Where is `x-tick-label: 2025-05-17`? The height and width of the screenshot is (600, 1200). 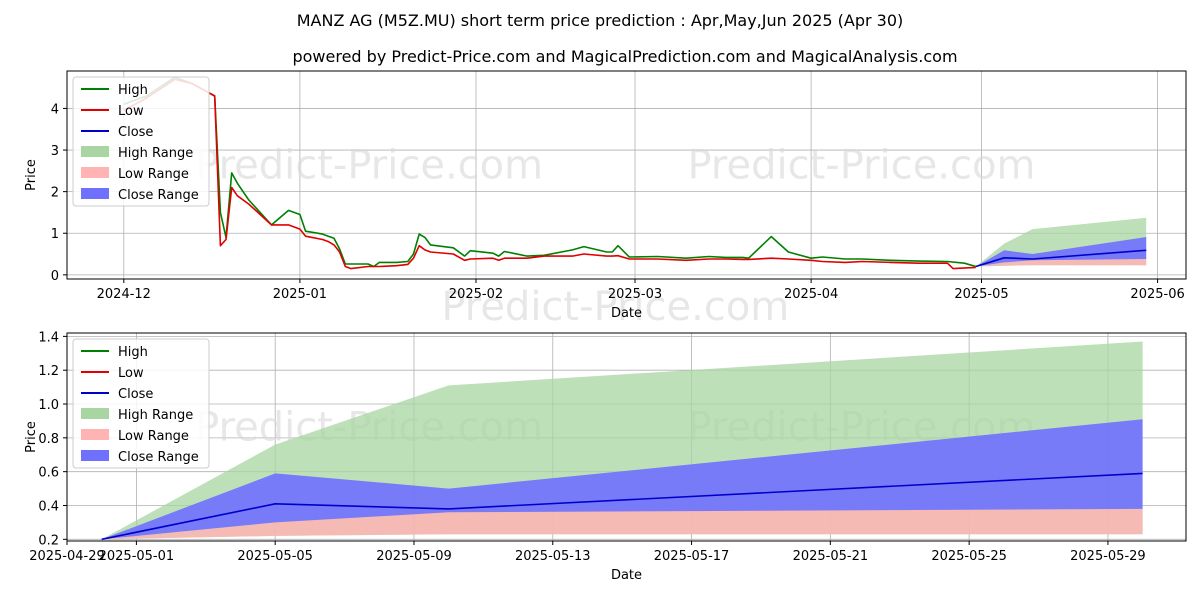 x-tick-label: 2025-05-17 is located at coordinates (692, 556).